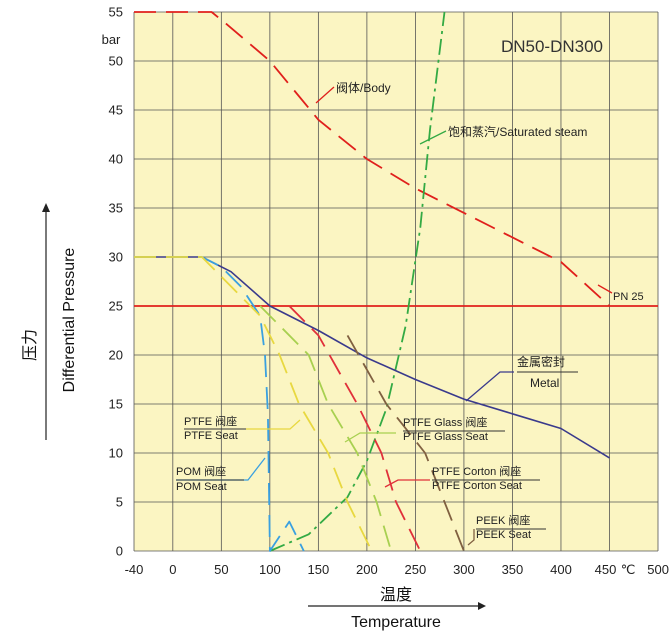 The image size is (671, 637). I want to click on x-tick-400: 400, so click(561, 569).